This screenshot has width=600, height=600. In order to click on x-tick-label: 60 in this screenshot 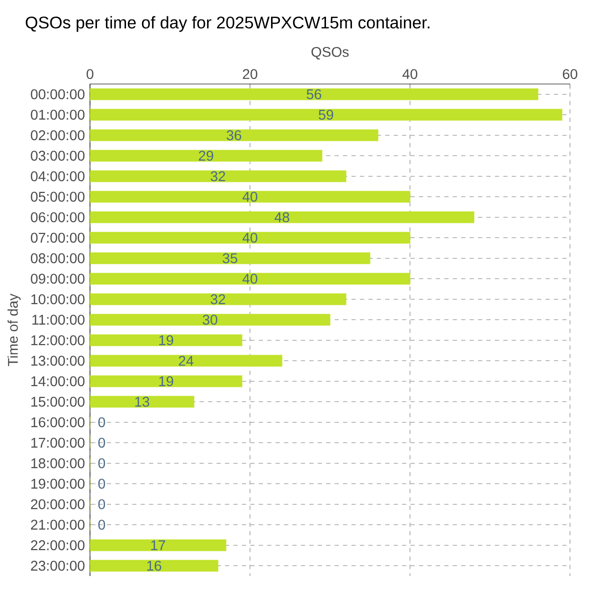, I will do `click(570, 74)`.